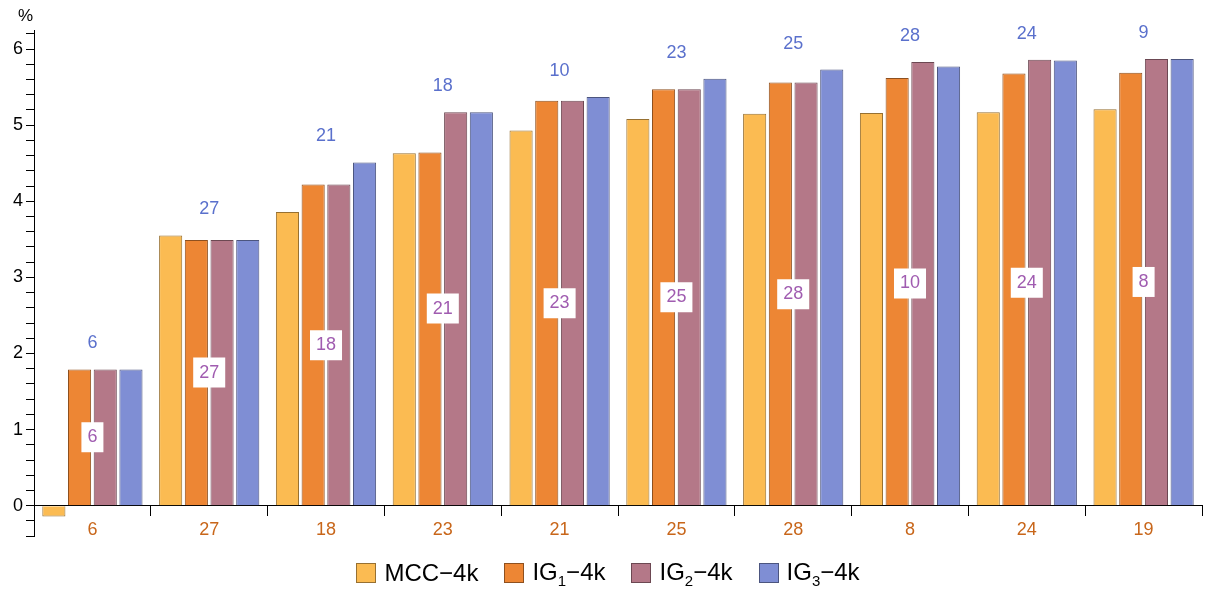  Describe the element at coordinates (1026, 528) in the screenshot. I see `x-tick-label: 24` at that location.